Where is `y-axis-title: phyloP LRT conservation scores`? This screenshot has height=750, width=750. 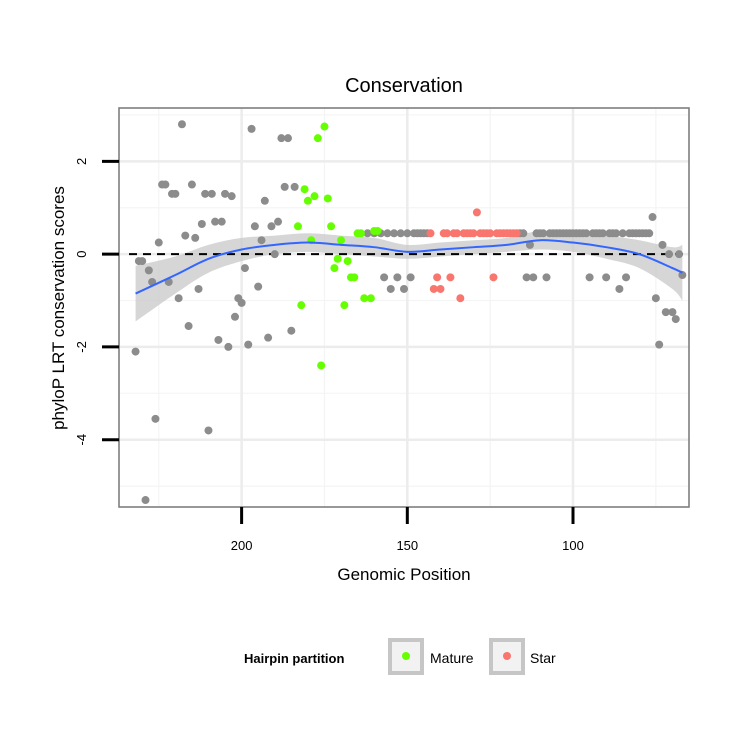
y-axis-title: phyloP LRT conservation scores is located at coordinates (58, 308).